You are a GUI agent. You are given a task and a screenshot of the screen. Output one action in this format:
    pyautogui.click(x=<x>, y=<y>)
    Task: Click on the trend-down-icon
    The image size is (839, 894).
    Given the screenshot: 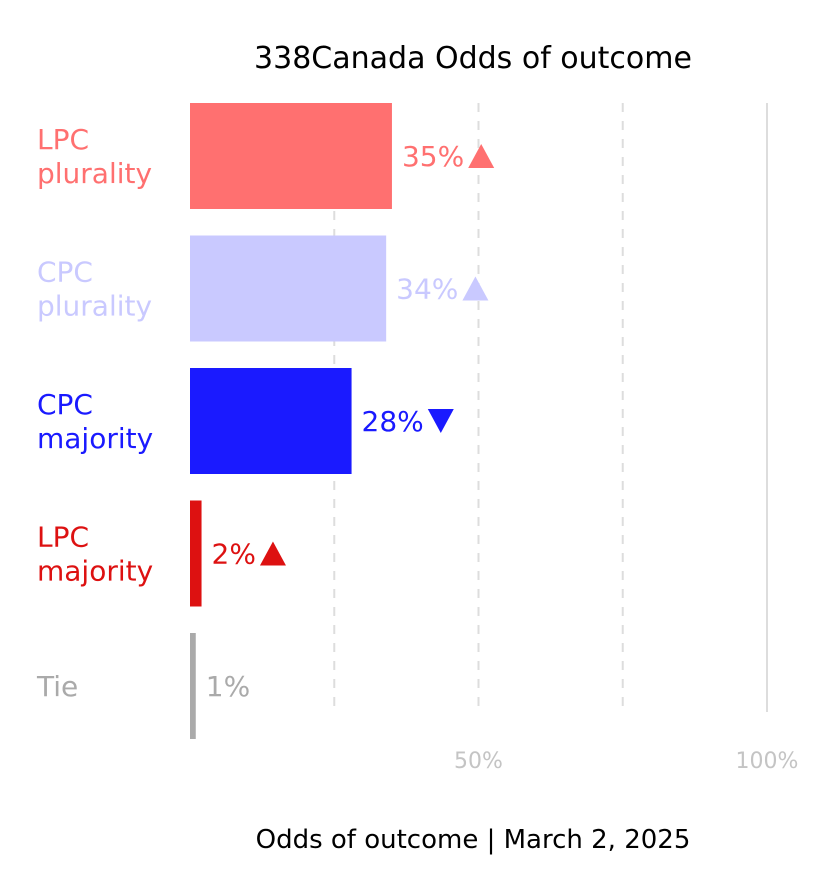 What is the action you would take?
    pyautogui.click(x=440, y=421)
    